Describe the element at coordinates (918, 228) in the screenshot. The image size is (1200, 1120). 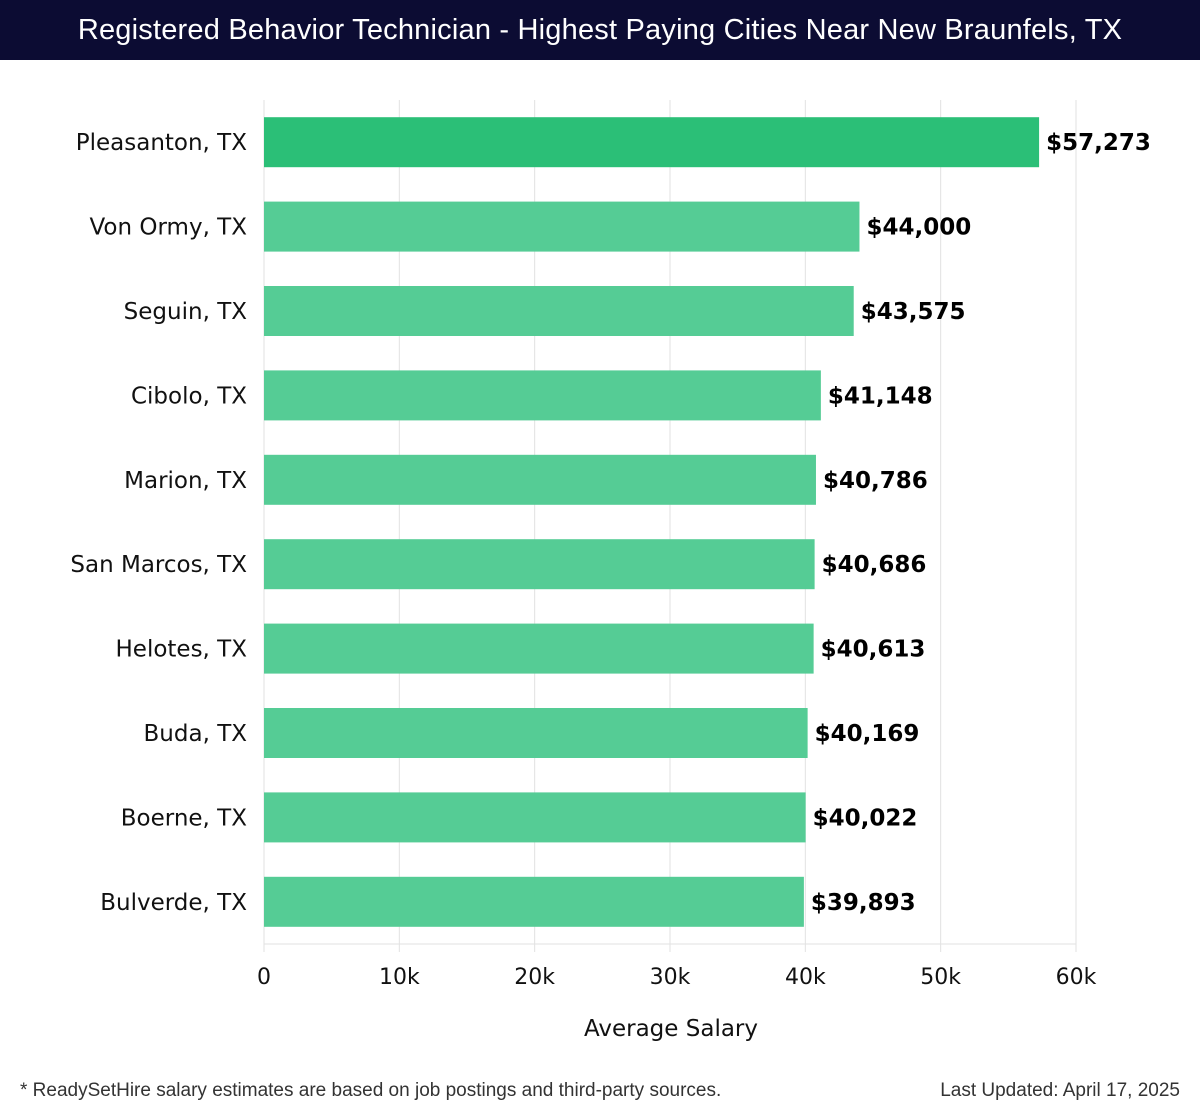
I see `bar-value-label: $44,000` at that location.